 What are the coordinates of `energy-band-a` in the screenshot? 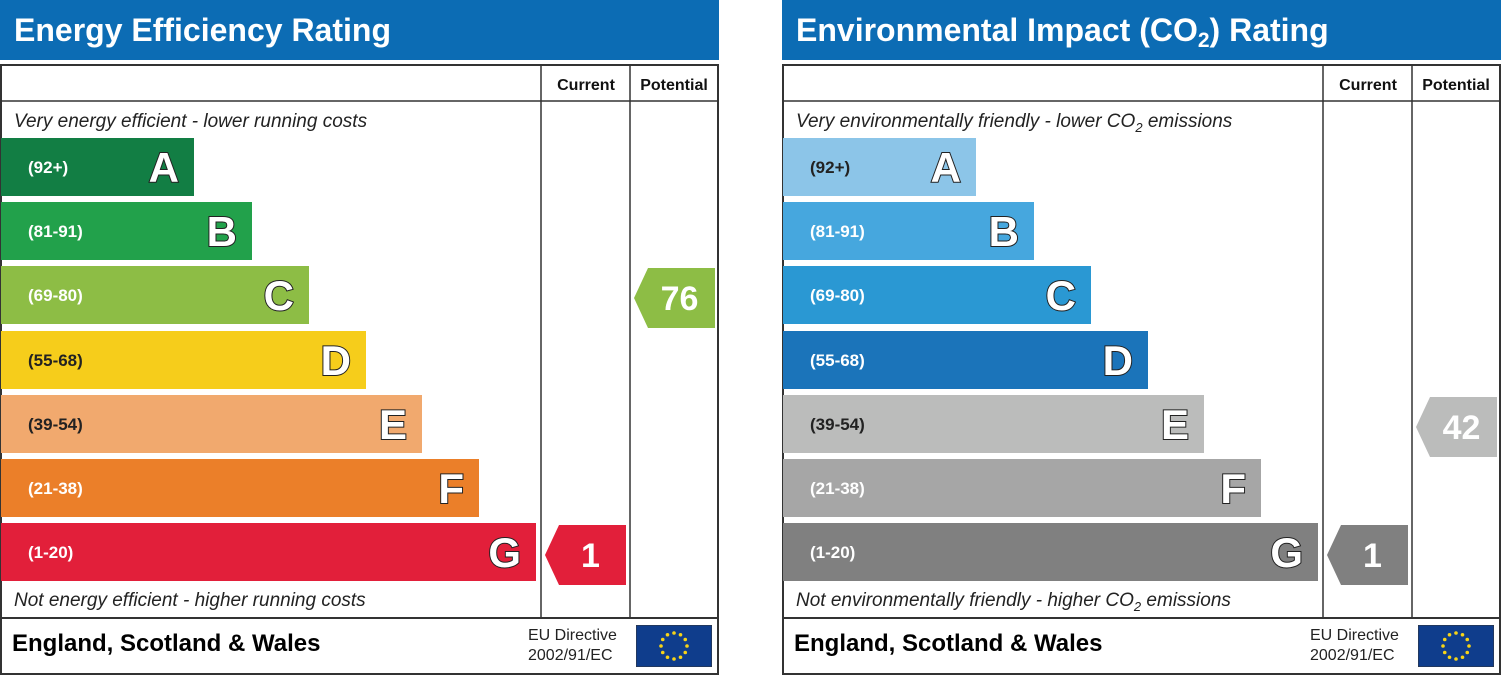 It's located at (97, 167).